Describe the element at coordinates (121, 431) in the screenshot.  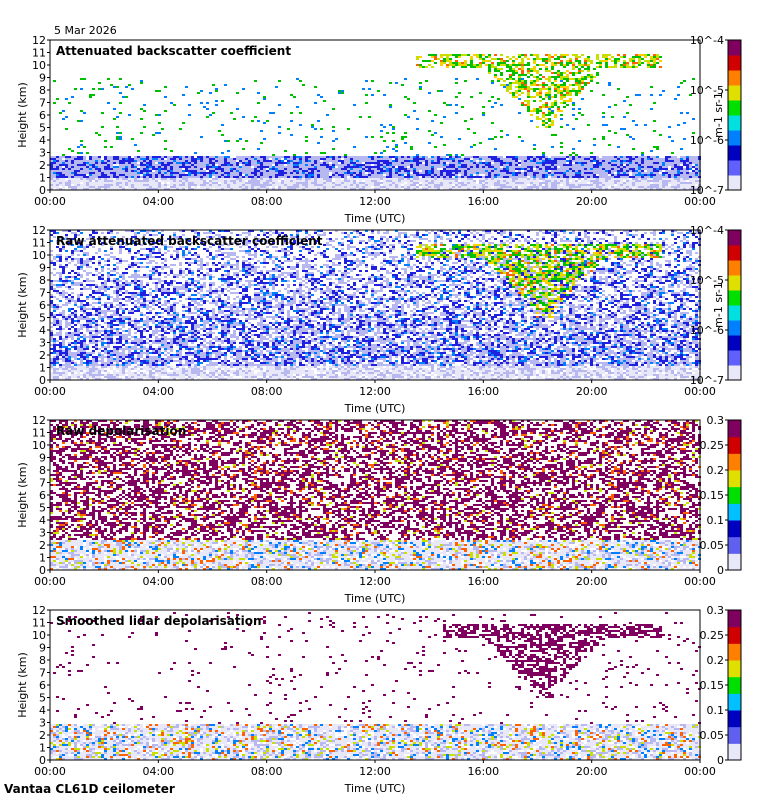
I see `panel-title: Raw depolarisation` at that location.